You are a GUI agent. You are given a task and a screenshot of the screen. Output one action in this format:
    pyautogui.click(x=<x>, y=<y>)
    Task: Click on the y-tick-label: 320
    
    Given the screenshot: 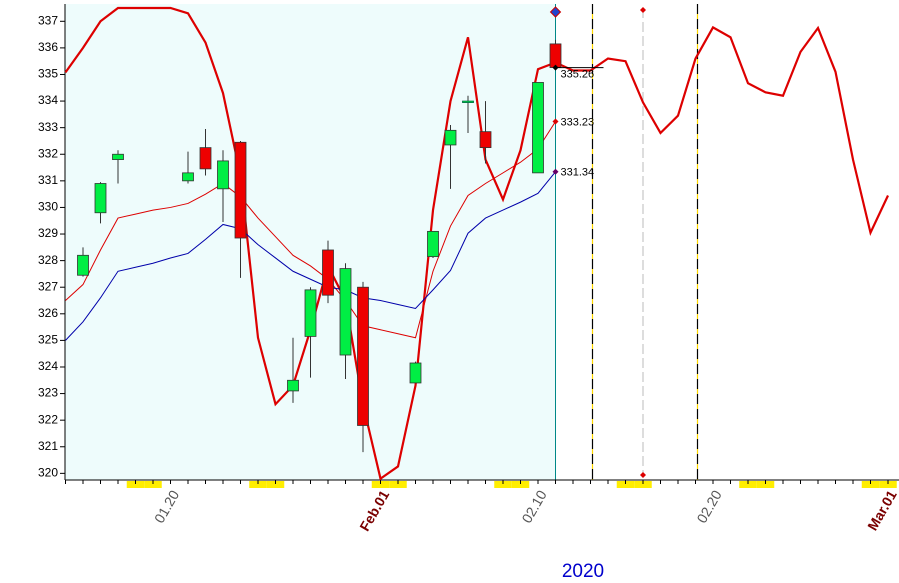 What is the action you would take?
    pyautogui.click(x=48, y=473)
    